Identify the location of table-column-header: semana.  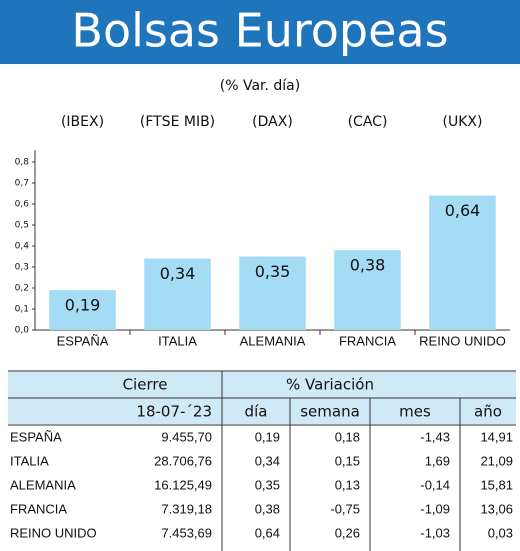
(330, 412).